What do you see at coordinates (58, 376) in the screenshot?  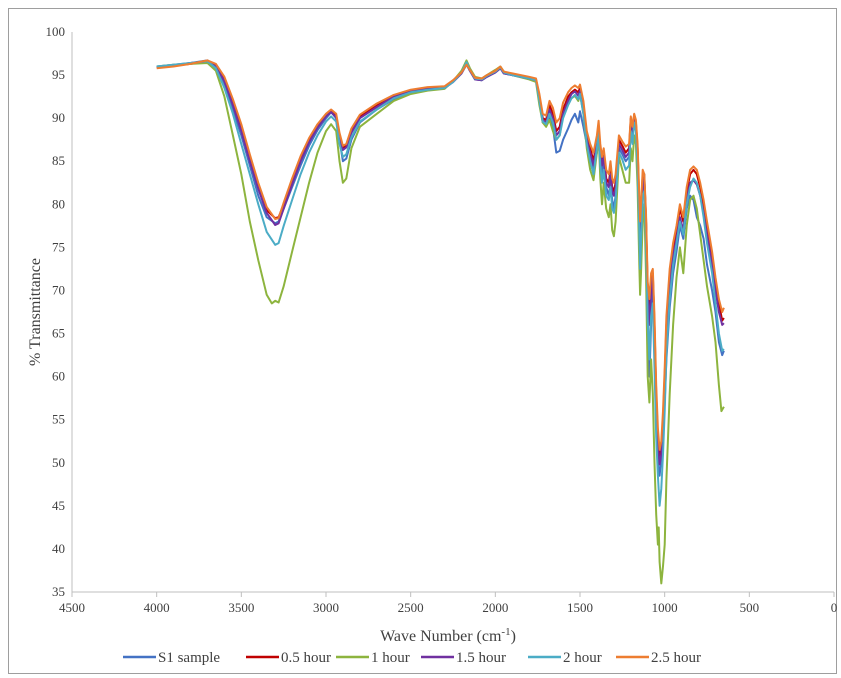 I see `y-tick-label: 60` at bounding box center [58, 376].